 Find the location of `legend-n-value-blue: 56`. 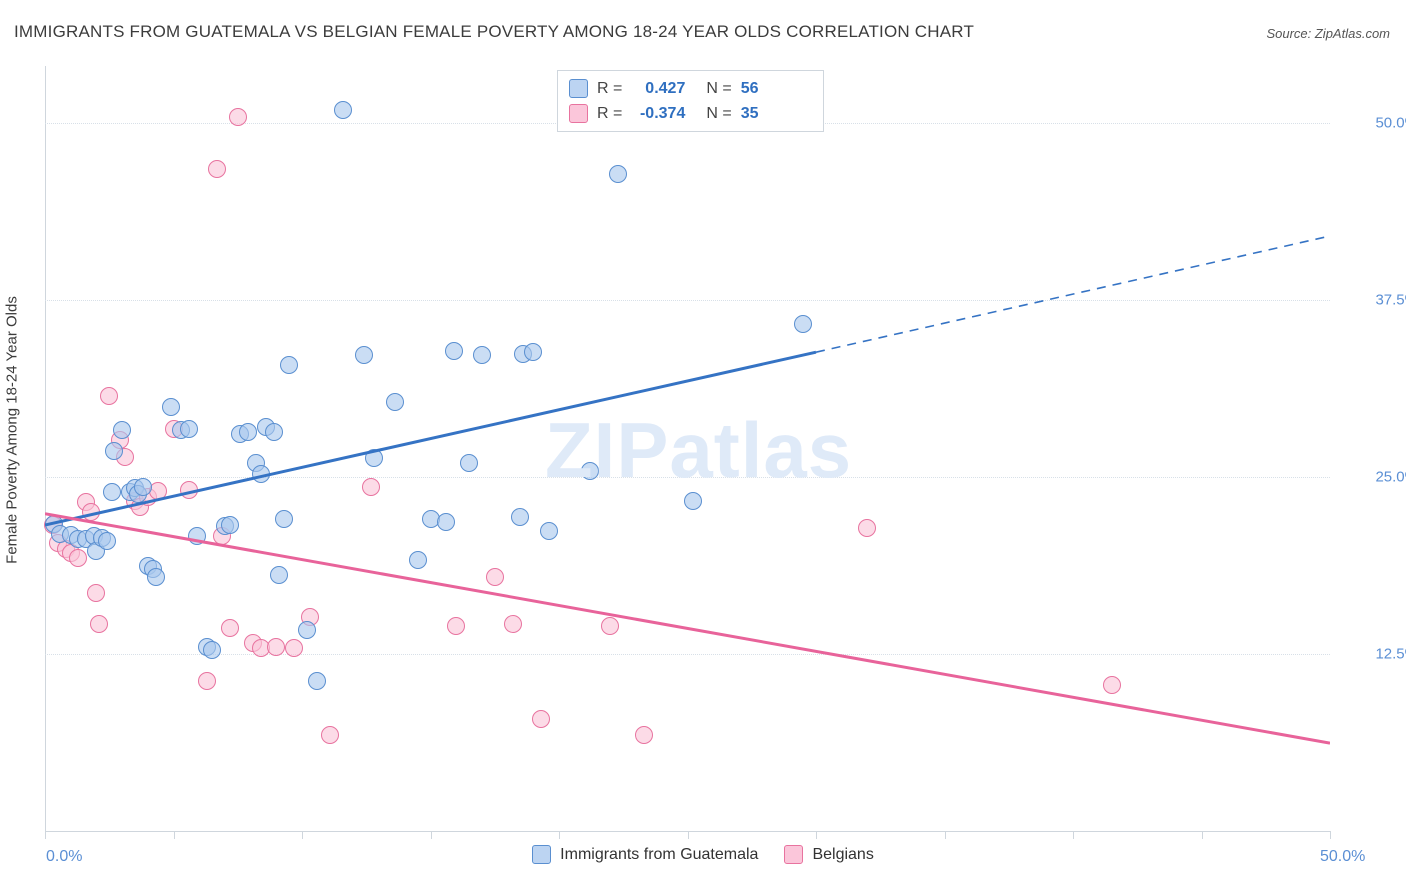

legend-n-value-blue: 56 is located at coordinates (749, 88).